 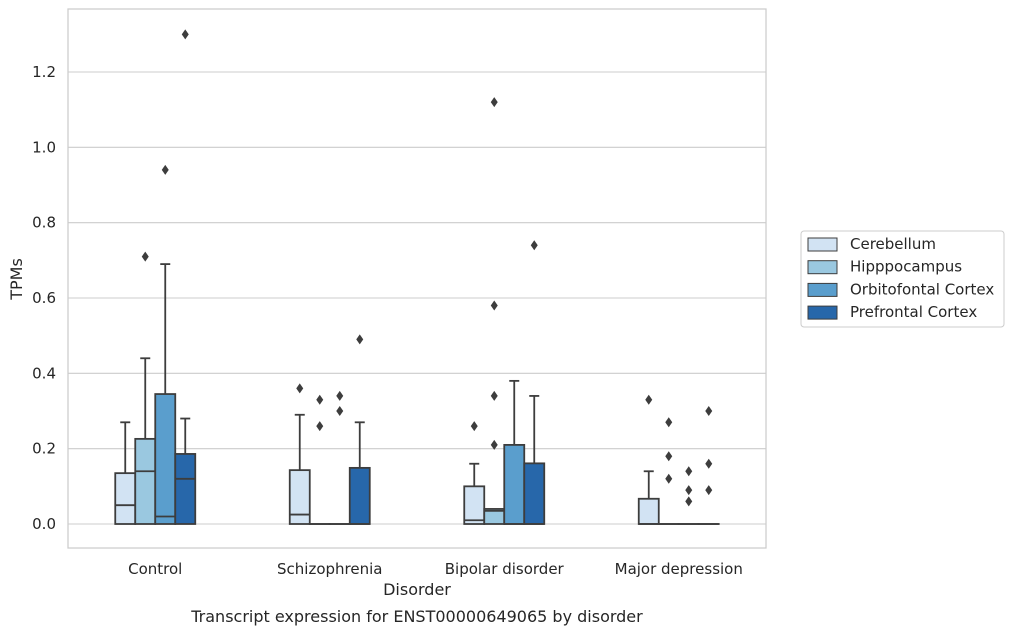 I want to click on y-axis-title: TPMs, so click(x=16, y=279).